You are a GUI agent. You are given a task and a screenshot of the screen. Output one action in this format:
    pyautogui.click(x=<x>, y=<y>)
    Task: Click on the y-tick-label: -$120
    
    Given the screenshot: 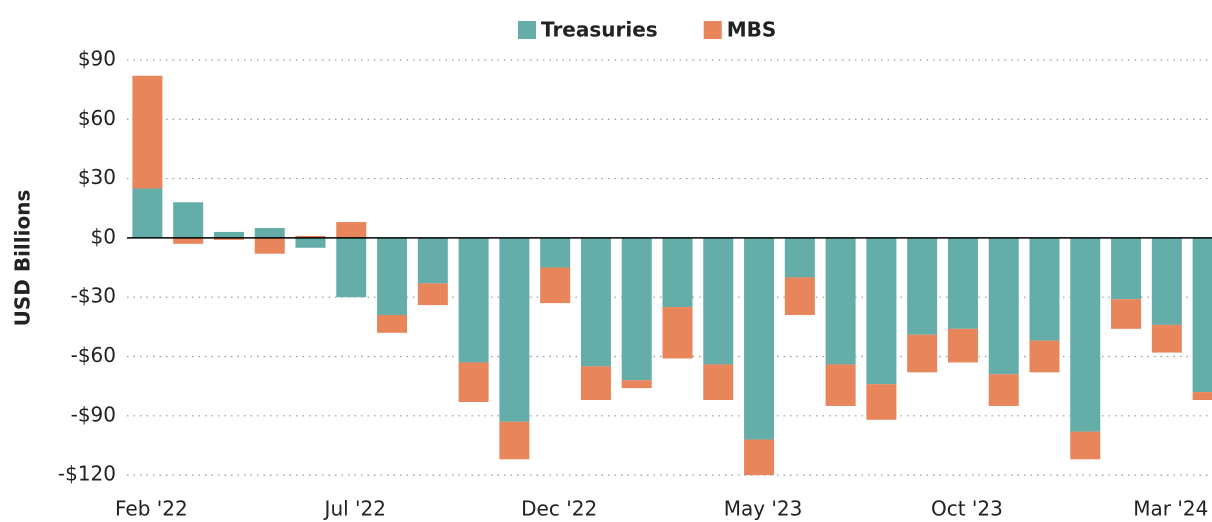 What is the action you would take?
    pyautogui.click(x=87, y=474)
    